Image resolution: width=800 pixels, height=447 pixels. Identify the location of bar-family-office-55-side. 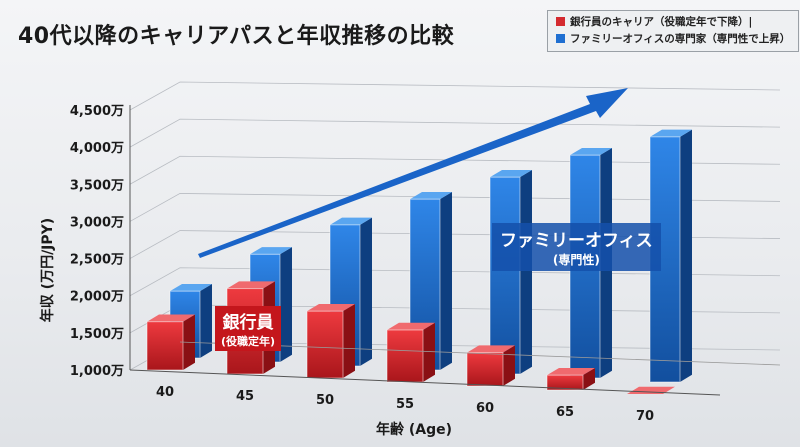
(446, 280).